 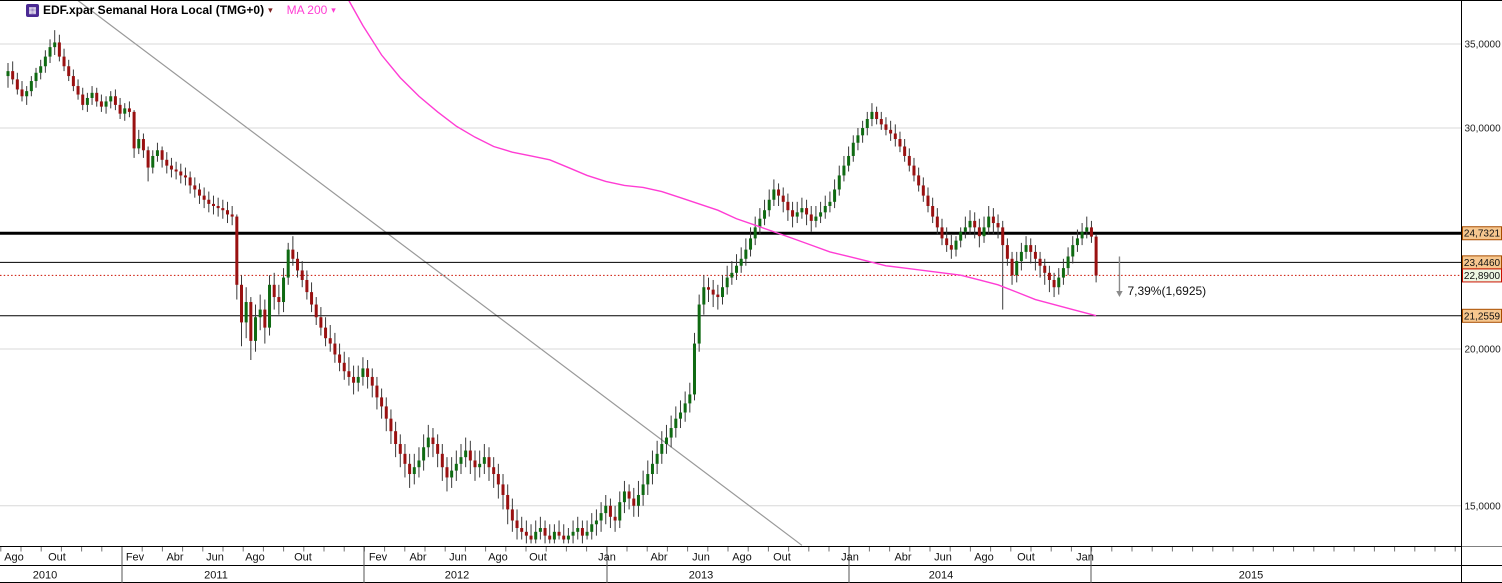 What do you see at coordinates (1251, 576) in the screenshot?
I see `year-label: 2015` at bounding box center [1251, 576].